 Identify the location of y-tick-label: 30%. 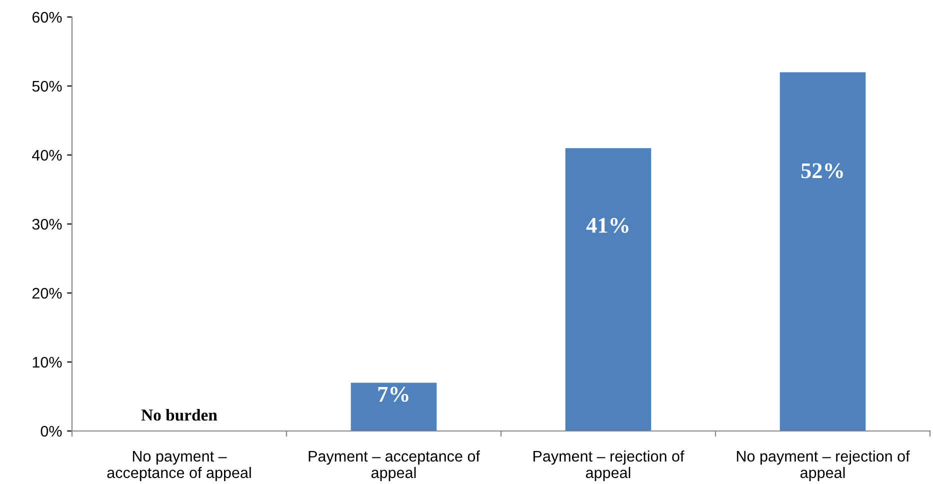
(47, 224).